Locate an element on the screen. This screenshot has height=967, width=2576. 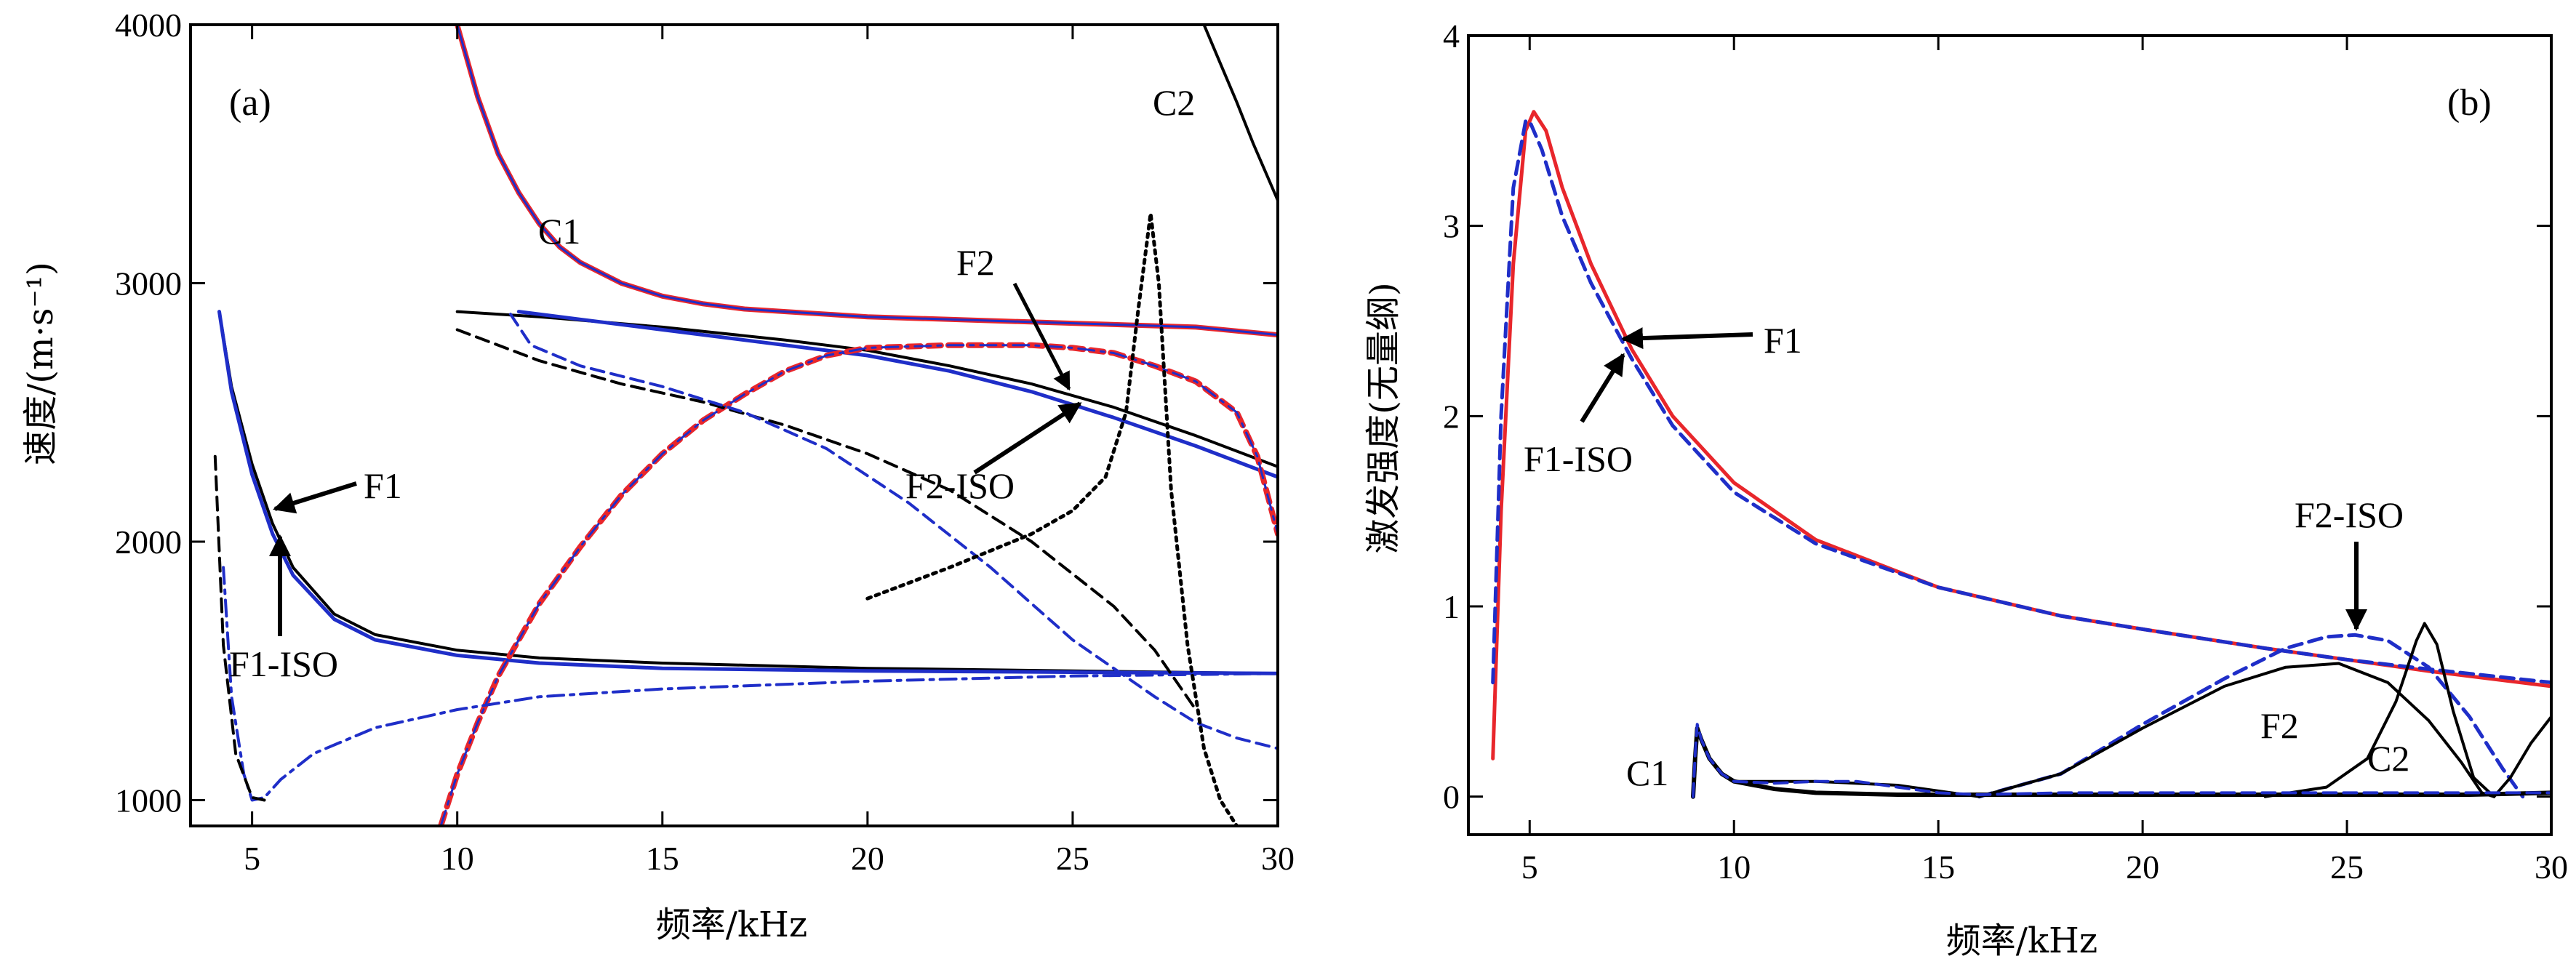
panel-a-annotation-f2: F2 is located at coordinates (975, 262).